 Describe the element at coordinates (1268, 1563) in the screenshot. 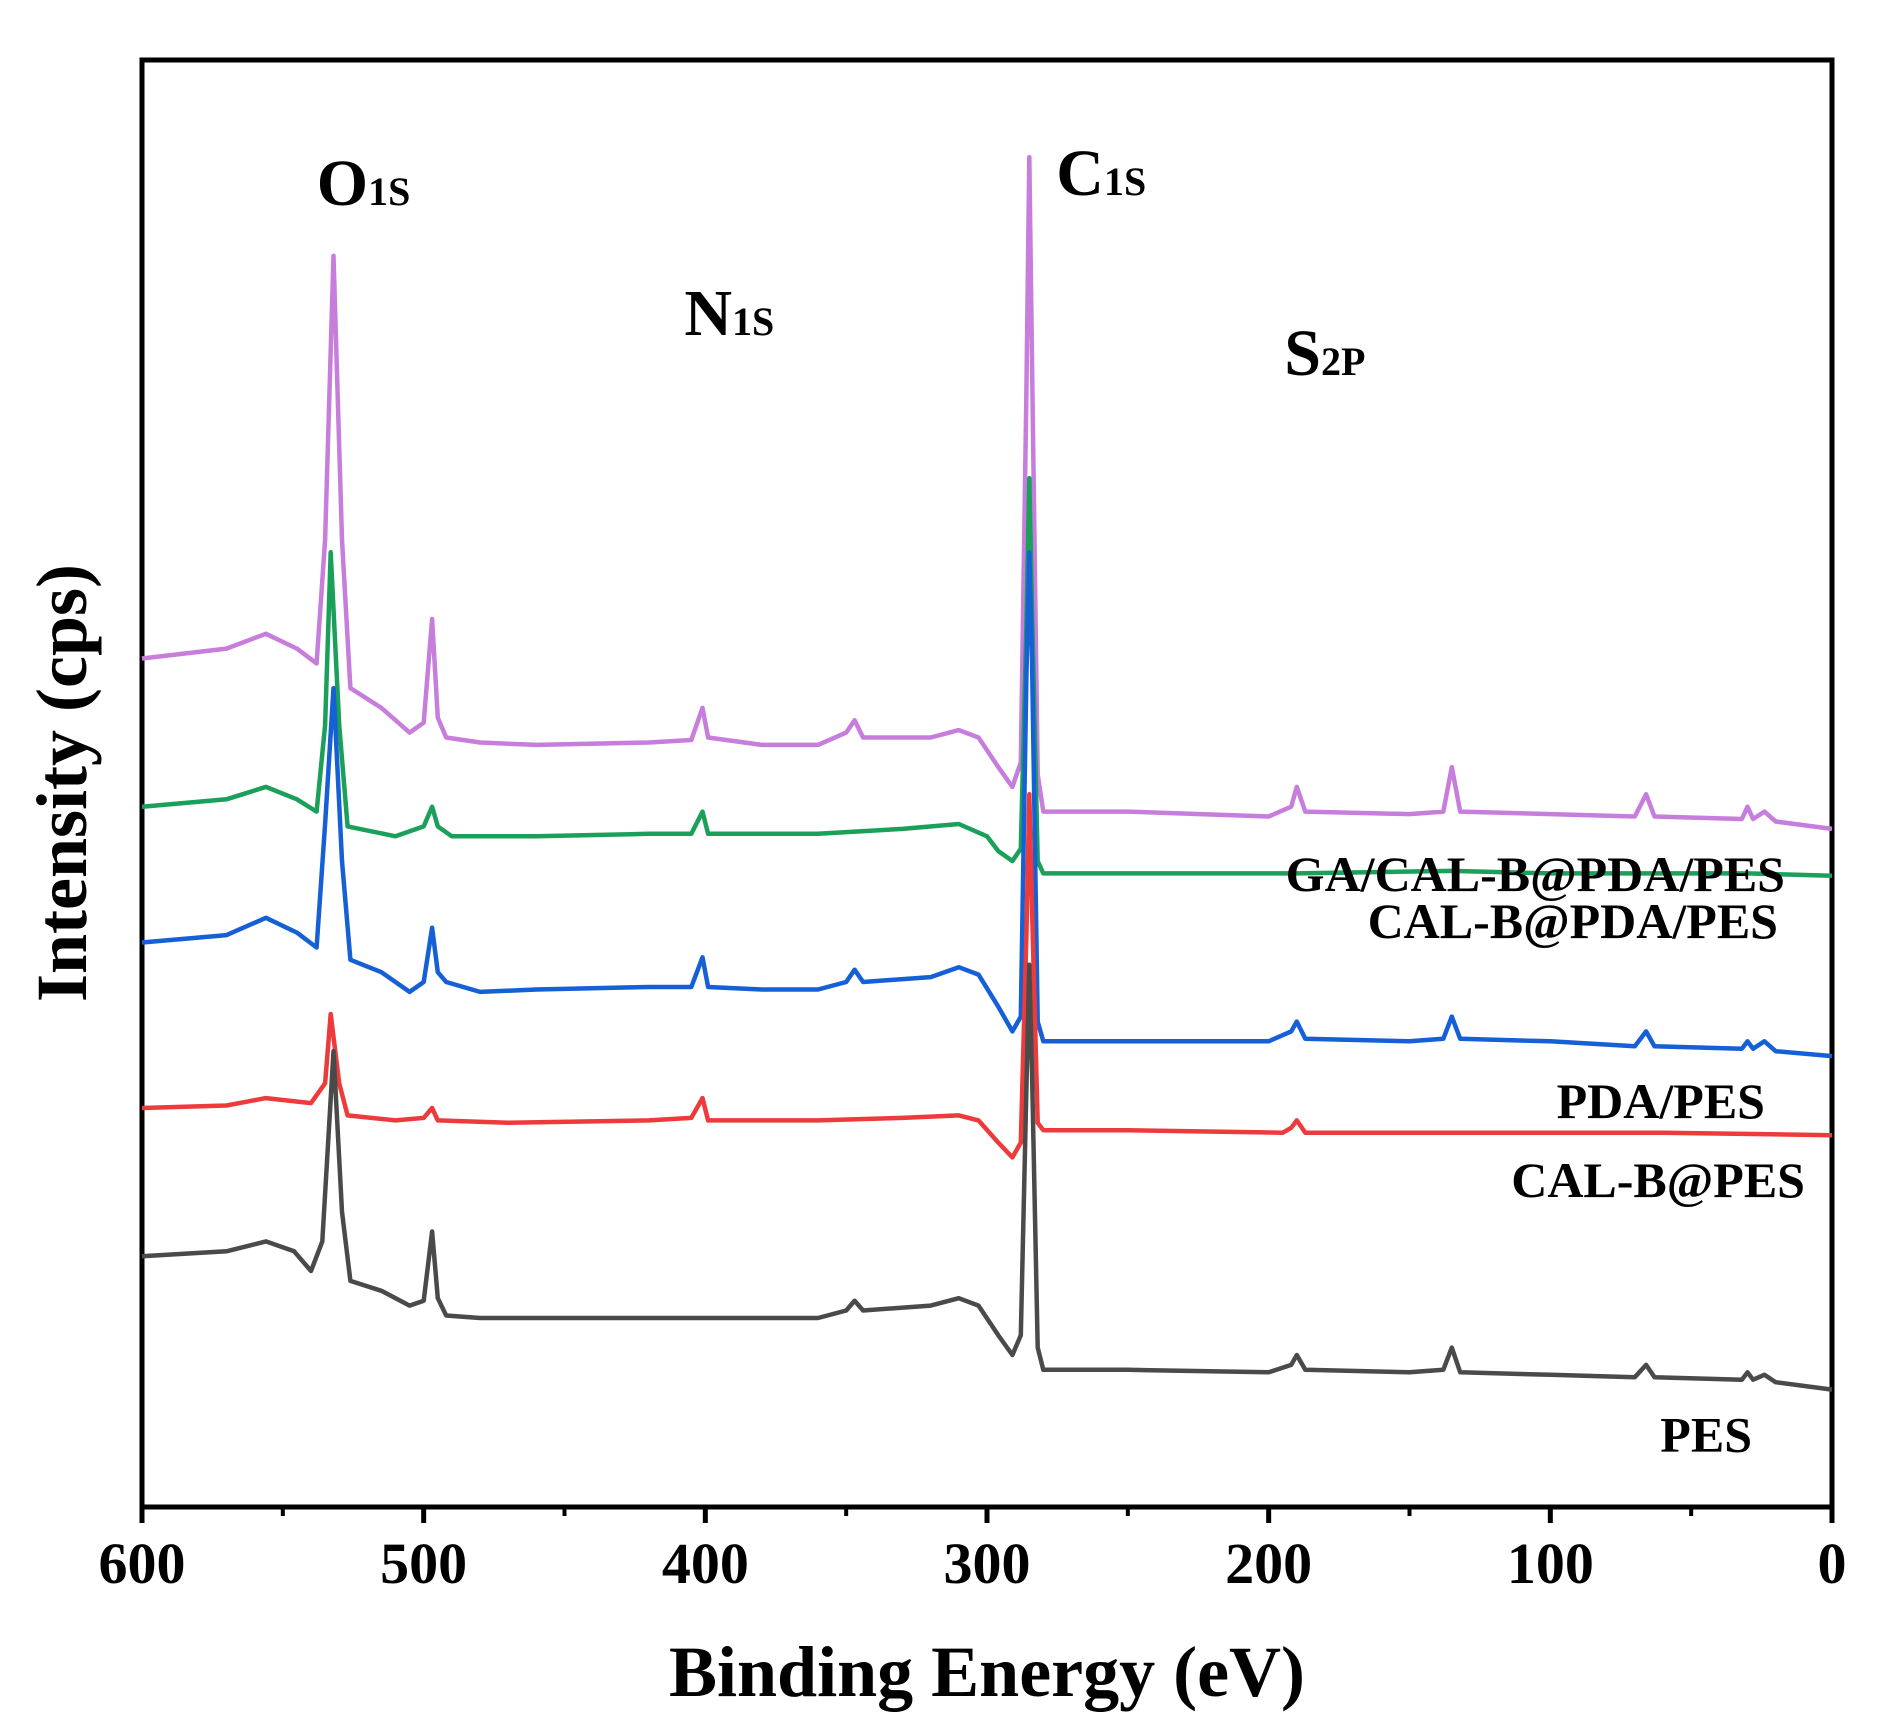

I see `x-tick-label-200: 200` at that location.